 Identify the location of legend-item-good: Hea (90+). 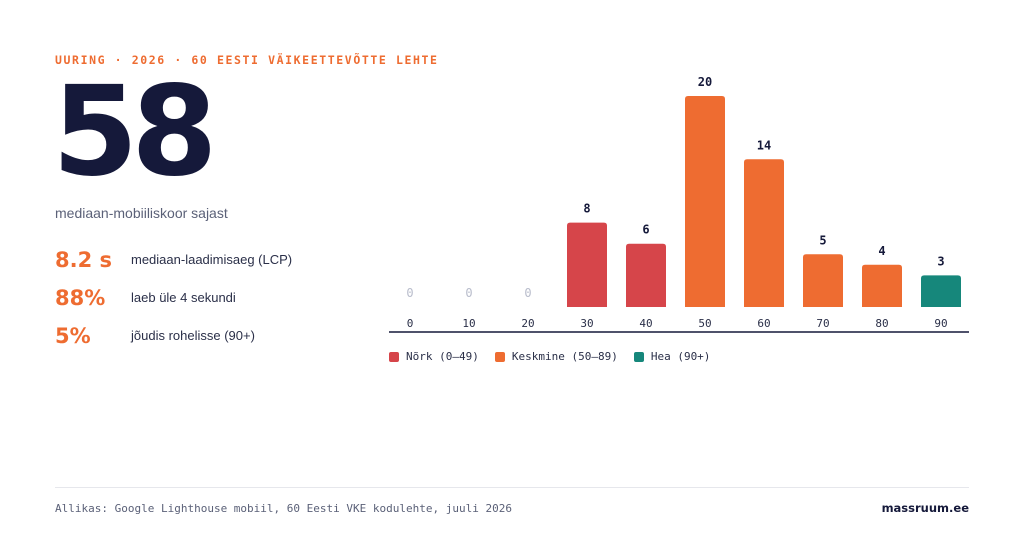
(672, 356).